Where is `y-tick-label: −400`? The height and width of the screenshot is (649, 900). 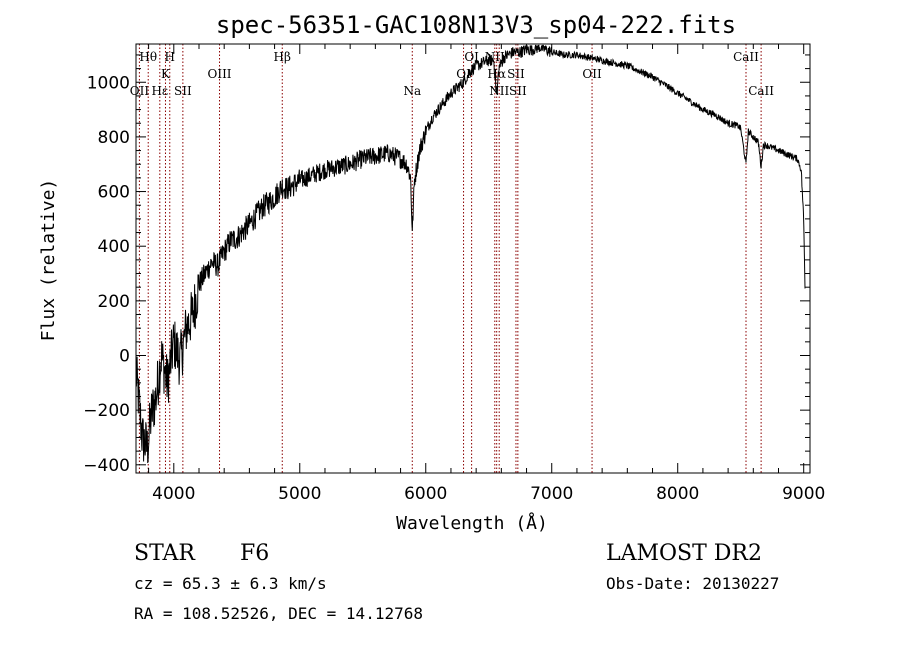 y-tick-label: −400 is located at coordinates (106, 466).